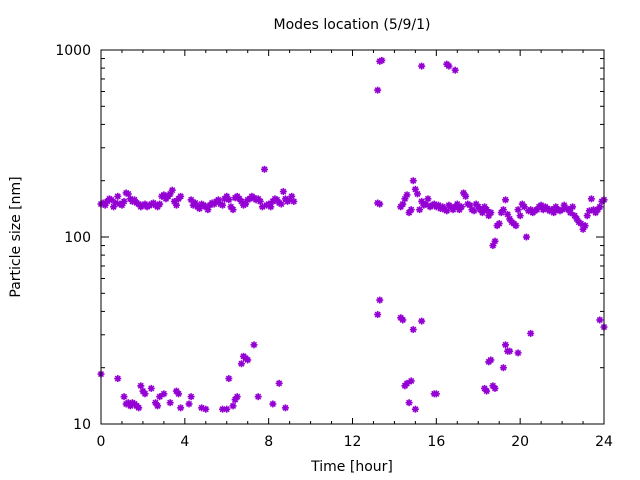 The height and width of the screenshot is (480, 640). Describe the element at coordinates (436, 442) in the screenshot. I see `x-tick-label: 16` at that location.